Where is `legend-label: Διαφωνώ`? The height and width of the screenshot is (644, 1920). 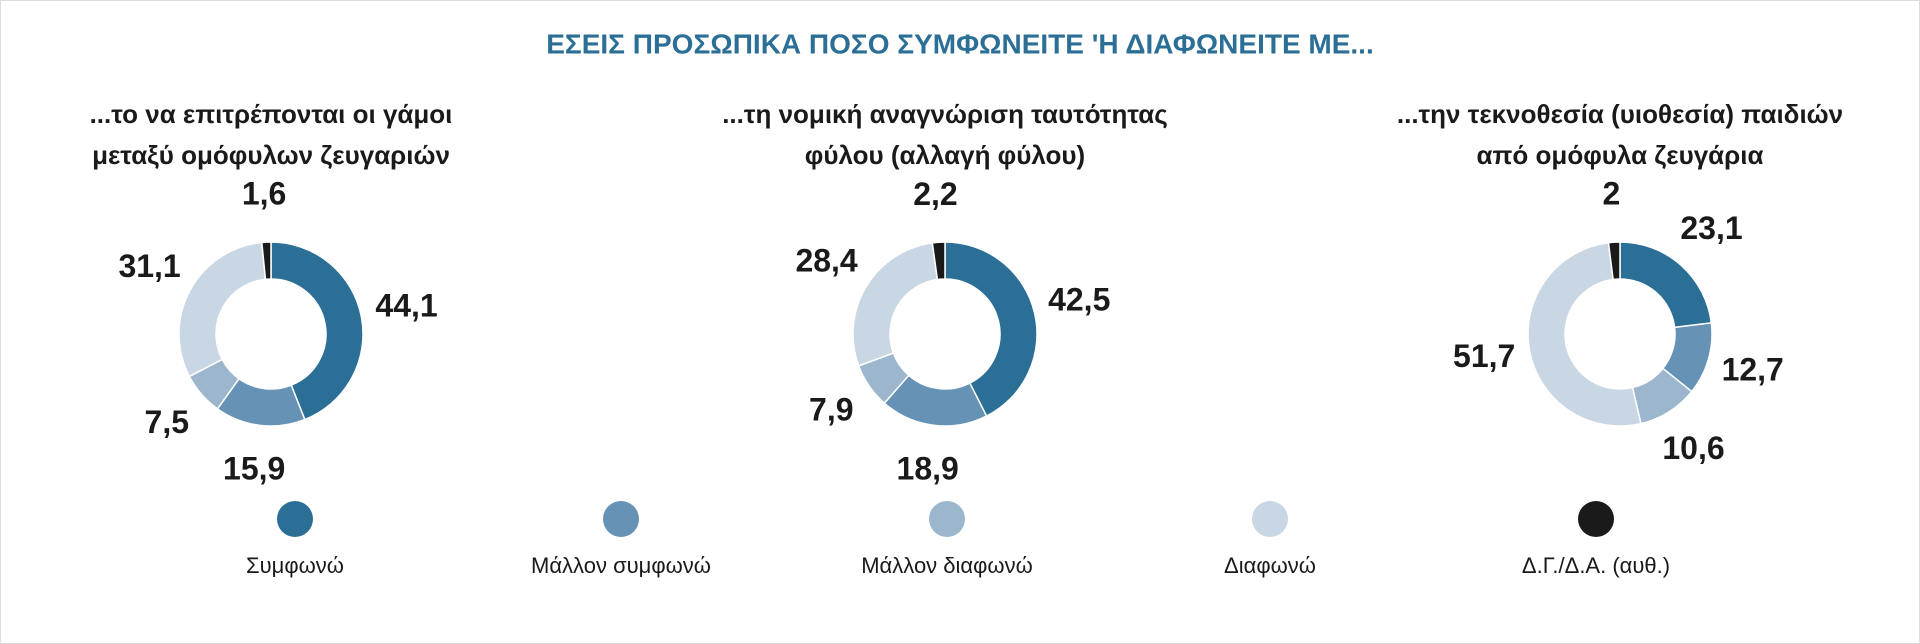 legend-label: Διαφωνώ is located at coordinates (1270, 565).